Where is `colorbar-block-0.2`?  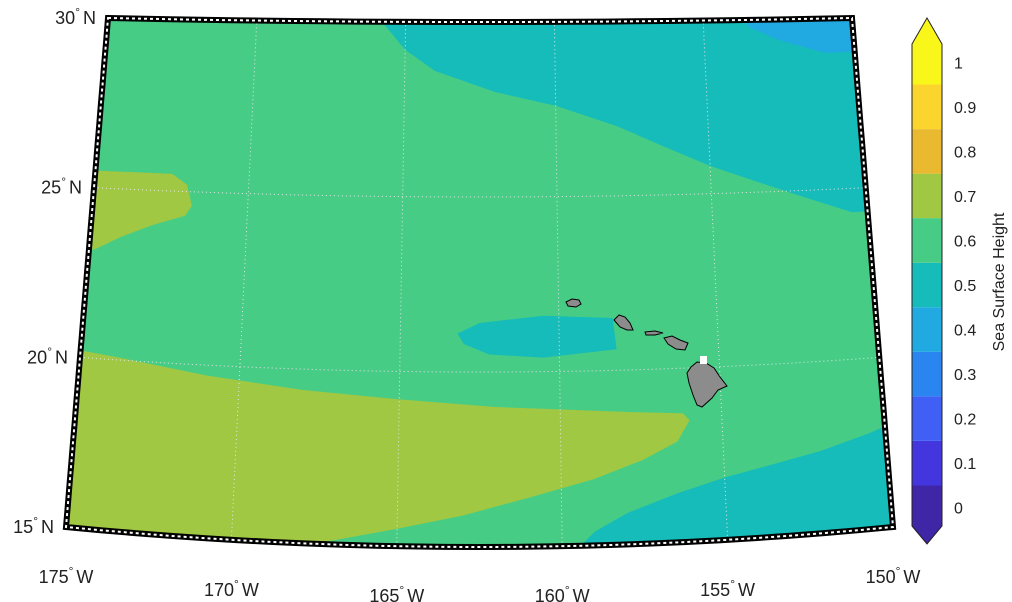 colorbar-block-0.2 is located at coordinates (927, 418).